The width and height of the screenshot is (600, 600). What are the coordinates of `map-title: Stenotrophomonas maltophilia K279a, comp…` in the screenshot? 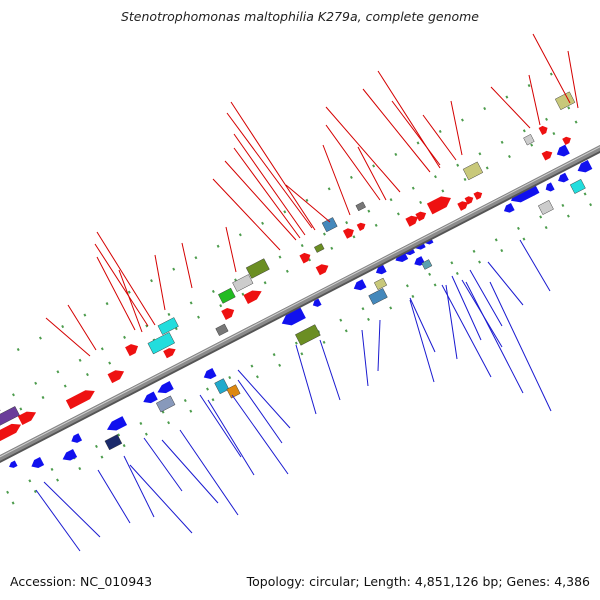 It's located at (300, 16).